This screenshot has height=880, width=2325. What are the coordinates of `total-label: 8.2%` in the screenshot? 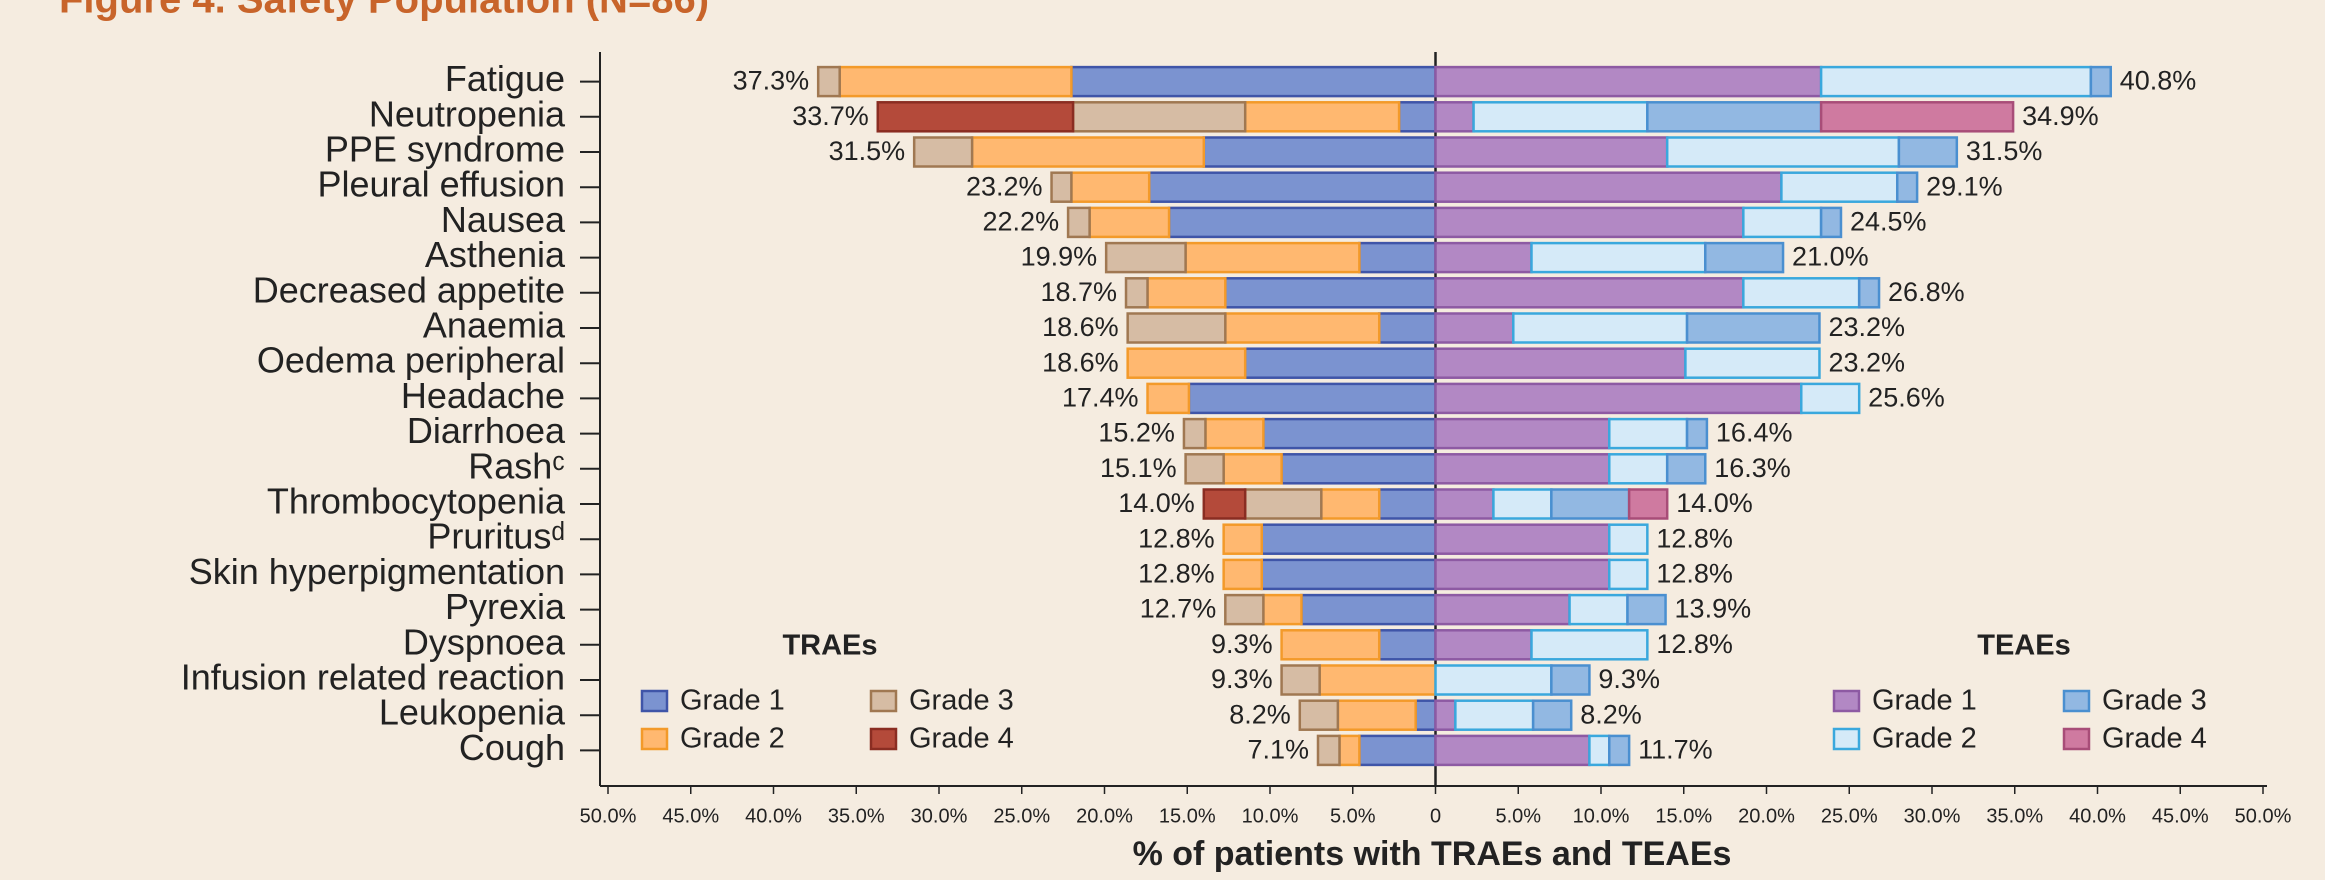 It's located at (1611, 714).